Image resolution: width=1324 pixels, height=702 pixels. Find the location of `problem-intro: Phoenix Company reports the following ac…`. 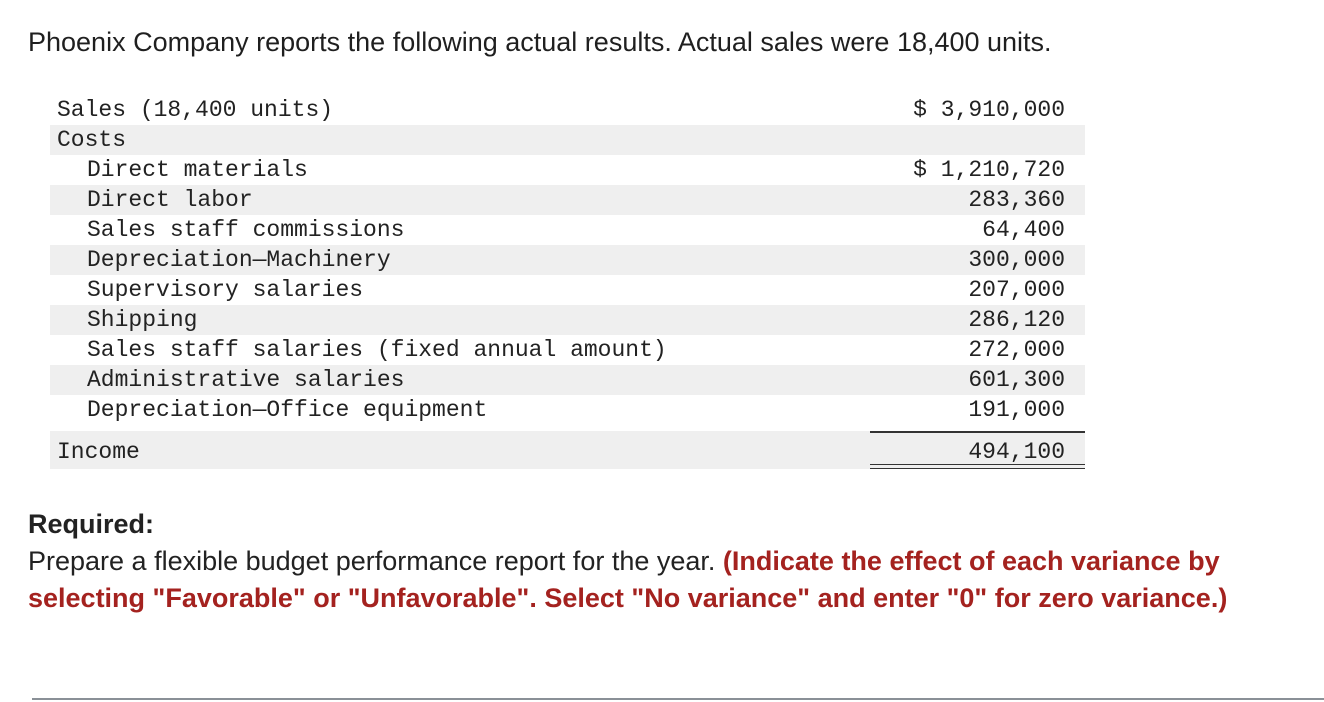

problem-intro: Phoenix Company reports the following ac… is located at coordinates (540, 42).